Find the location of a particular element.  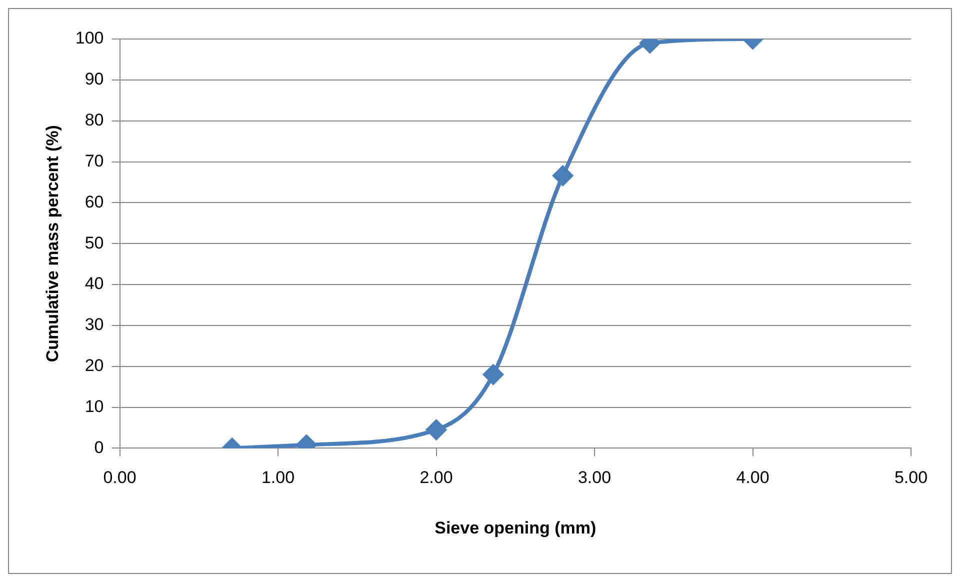

x-tick-label: 3.00 is located at coordinates (595, 478).